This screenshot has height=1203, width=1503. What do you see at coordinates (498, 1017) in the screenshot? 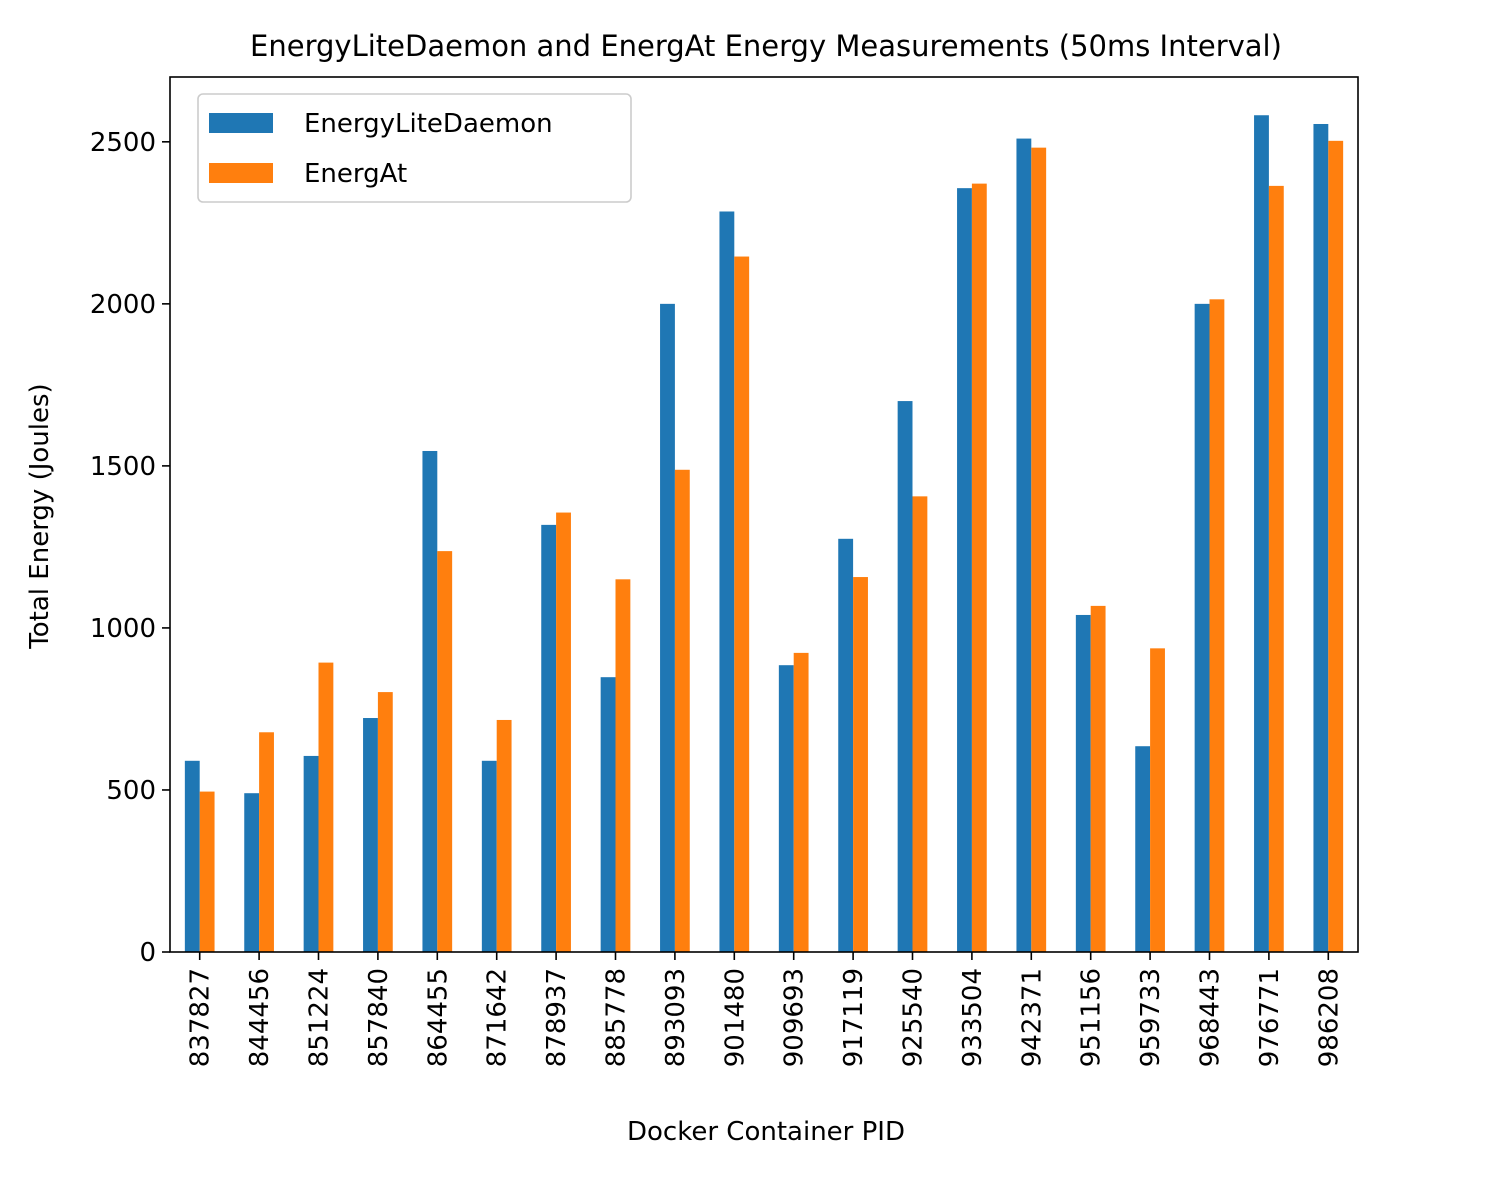
I see `x-tick-label: 871642` at bounding box center [498, 1017].